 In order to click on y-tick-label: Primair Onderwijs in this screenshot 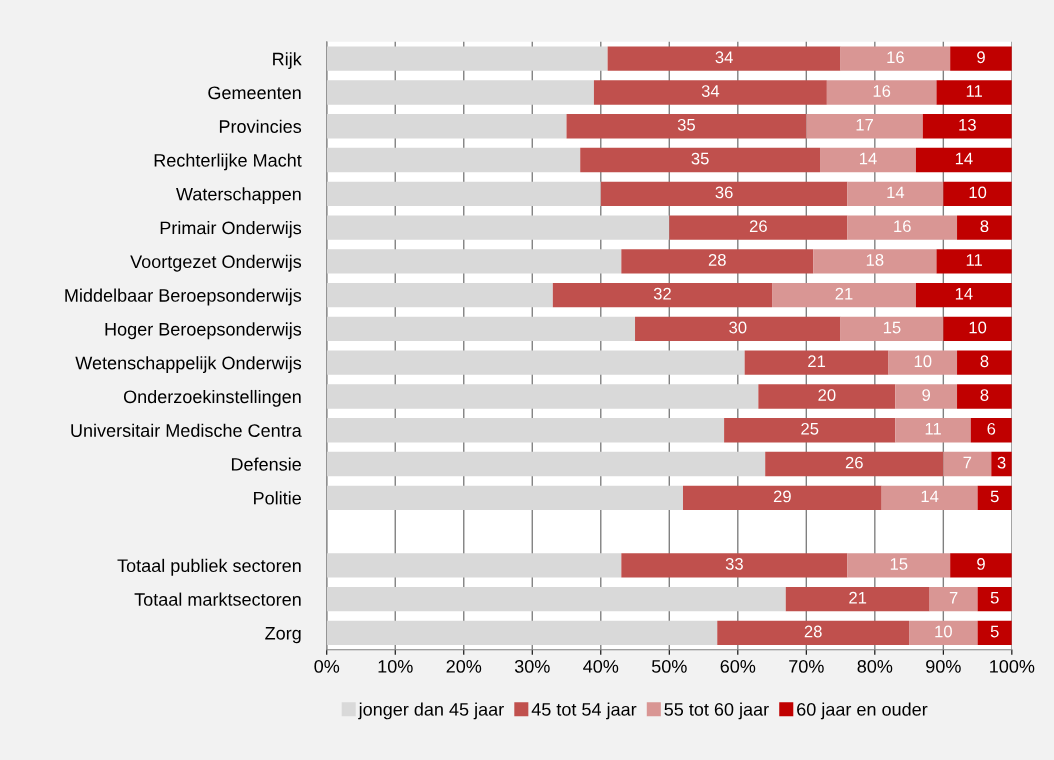, I will do `click(231, 229)`.